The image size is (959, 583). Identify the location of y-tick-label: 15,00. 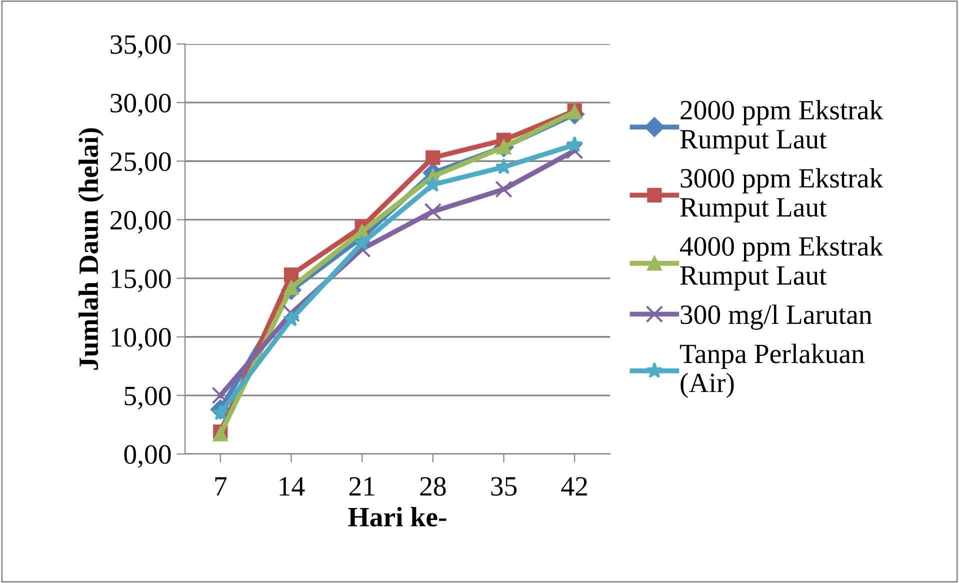
(141, 280).